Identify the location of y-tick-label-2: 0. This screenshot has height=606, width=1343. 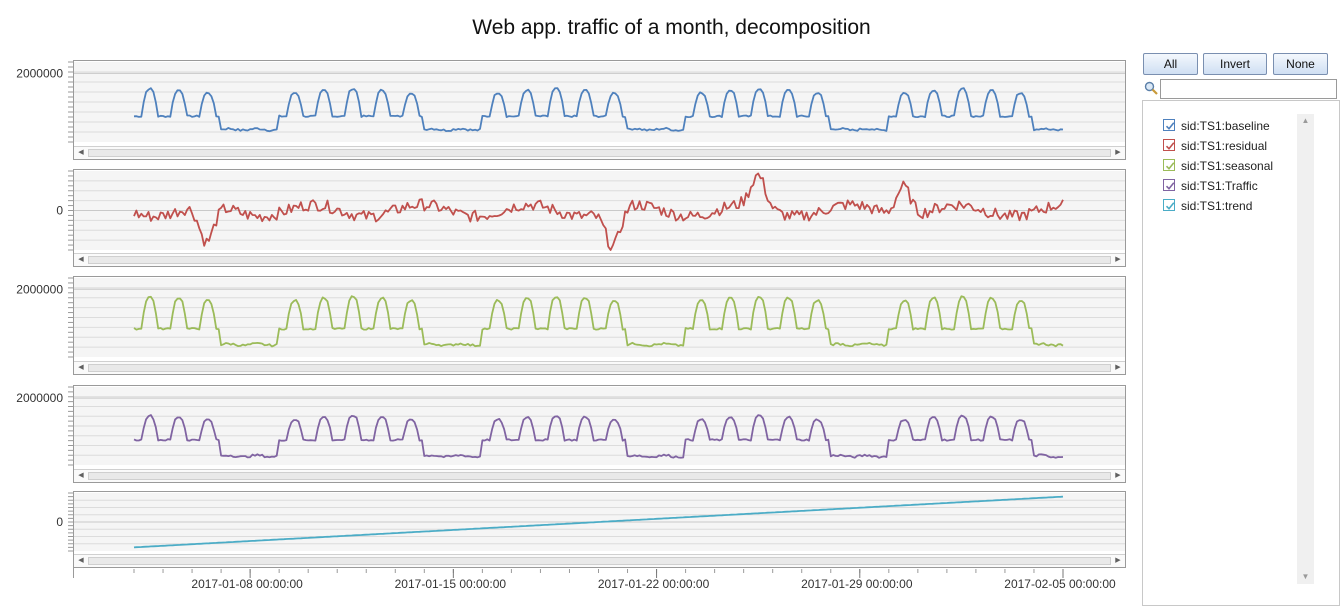
(59, 211).